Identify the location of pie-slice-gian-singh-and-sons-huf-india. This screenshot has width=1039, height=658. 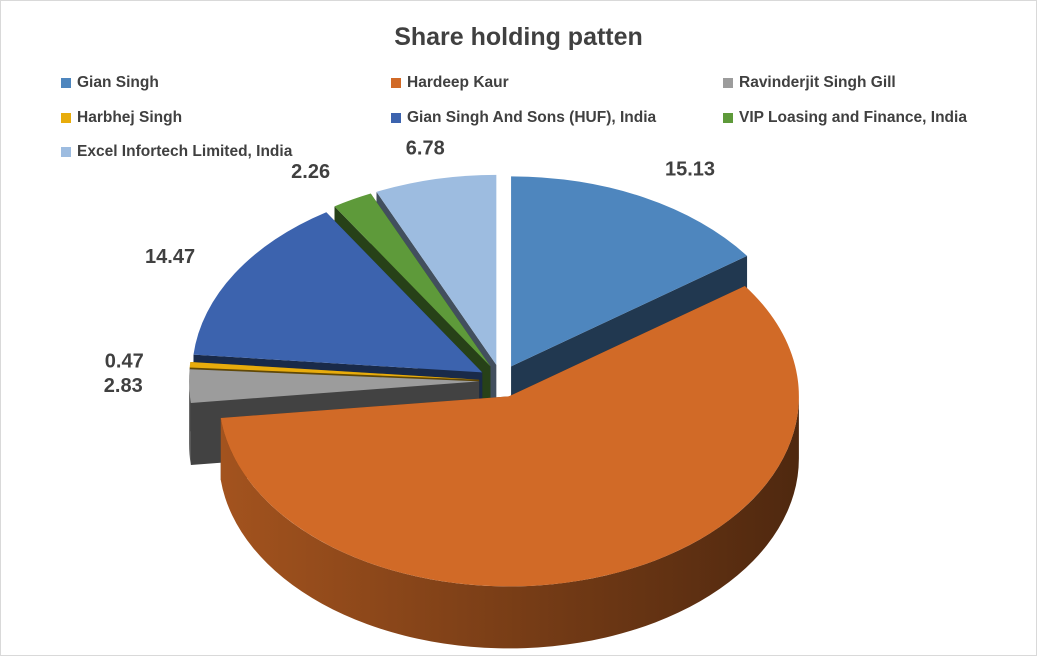
(338, 292).